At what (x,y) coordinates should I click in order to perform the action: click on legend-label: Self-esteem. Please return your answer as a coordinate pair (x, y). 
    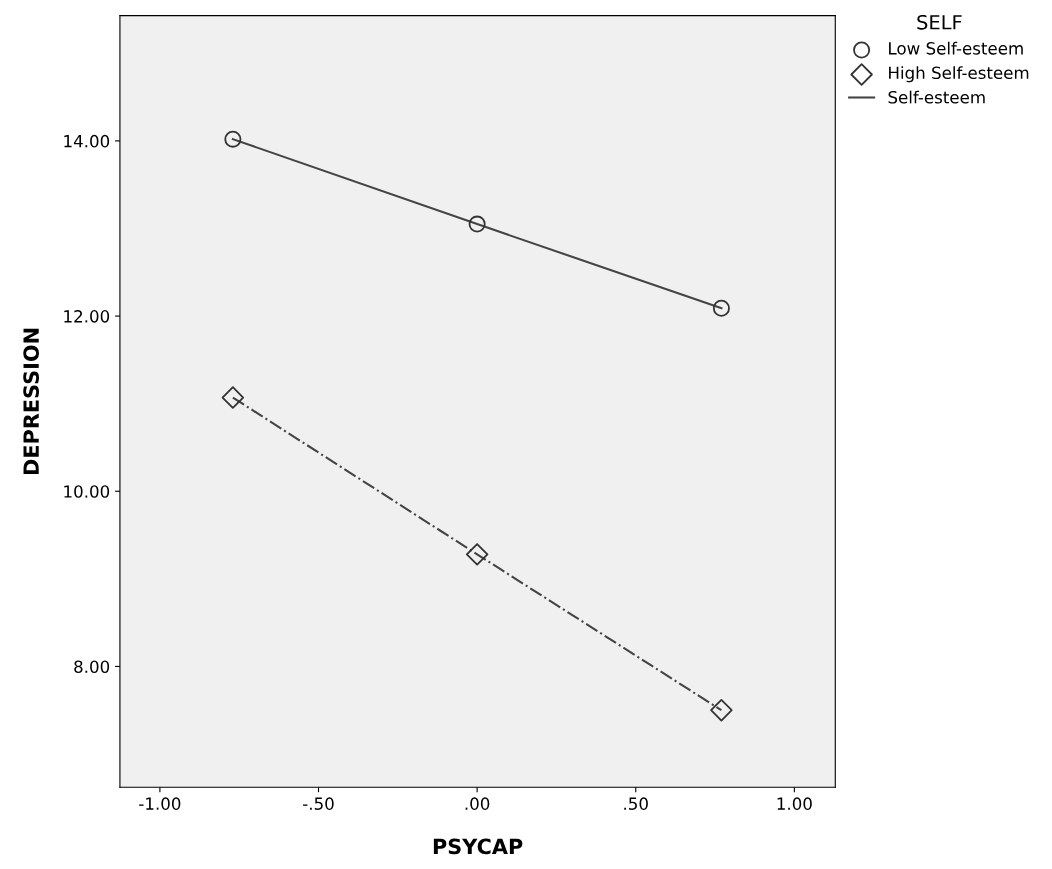
    Looking at the image, I should click on (936, 97).